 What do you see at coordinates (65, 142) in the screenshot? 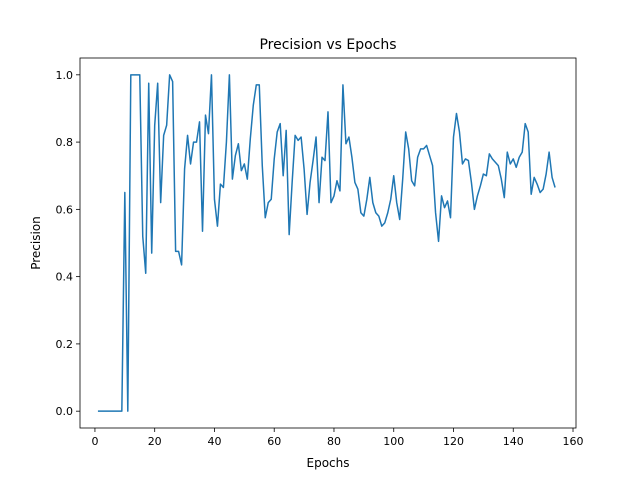
I see `y-tick-label: 0.8` at bounding box center [65, 142].